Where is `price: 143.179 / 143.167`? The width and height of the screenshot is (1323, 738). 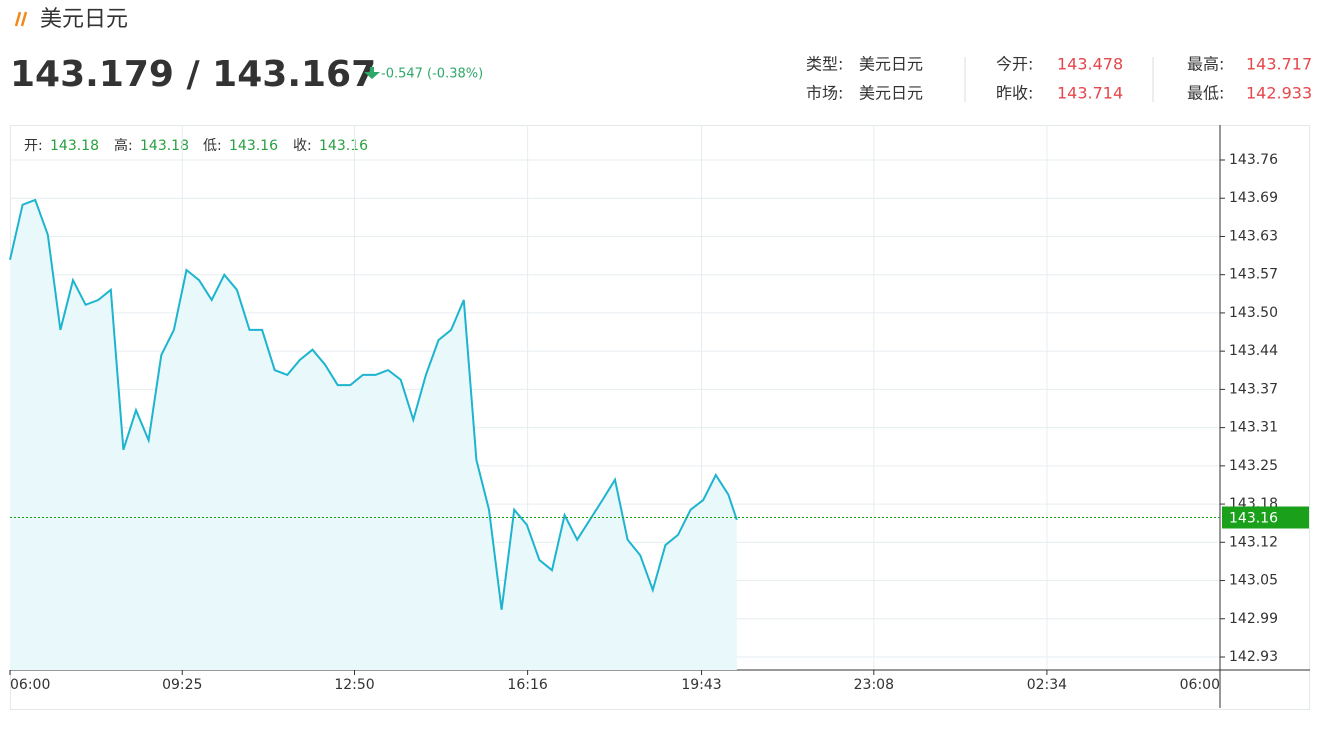
price: 143.179 / 143.167 is located at coordinates (193, 74).